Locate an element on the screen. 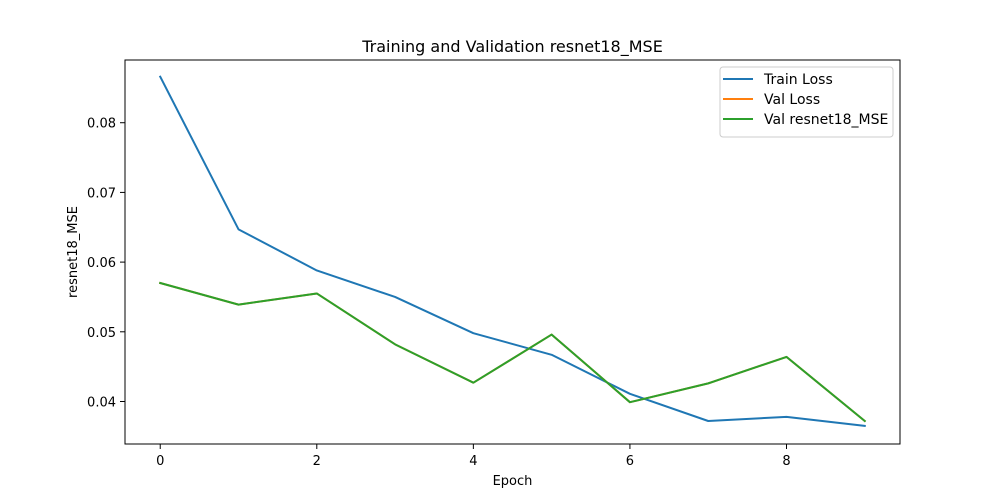  y-tick-label: 0.04 is located at coordinates (101, 402).